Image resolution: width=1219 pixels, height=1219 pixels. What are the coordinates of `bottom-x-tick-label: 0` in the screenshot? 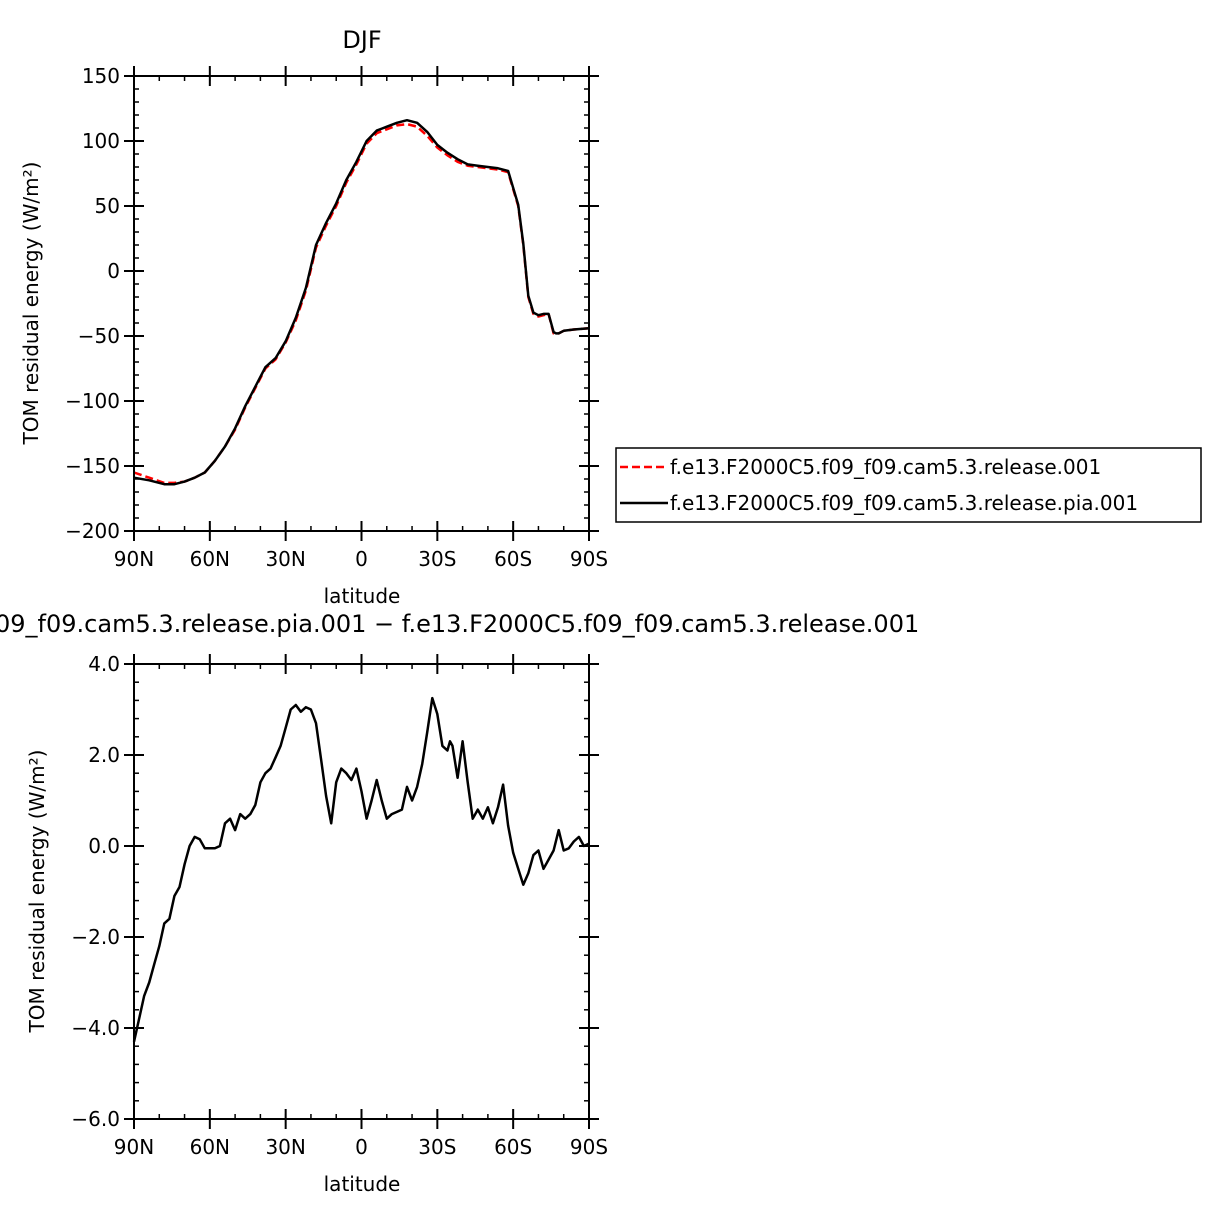 It's located at (361, 1147).